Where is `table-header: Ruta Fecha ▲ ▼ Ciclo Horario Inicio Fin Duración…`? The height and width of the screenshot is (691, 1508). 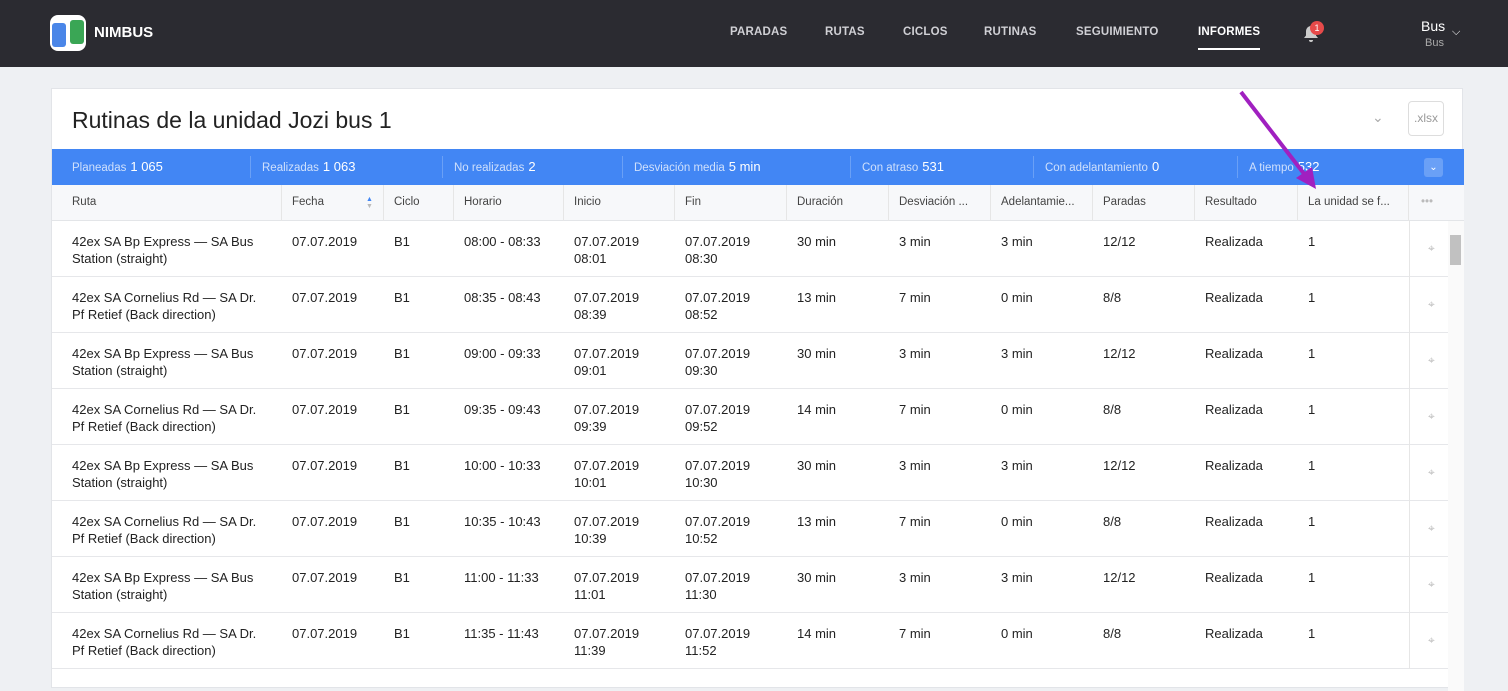 table-header: Ruta Fecha ▲ ▼ Ciclo Horario Inicio Fin Duración… is located at coordinates (758, 203).